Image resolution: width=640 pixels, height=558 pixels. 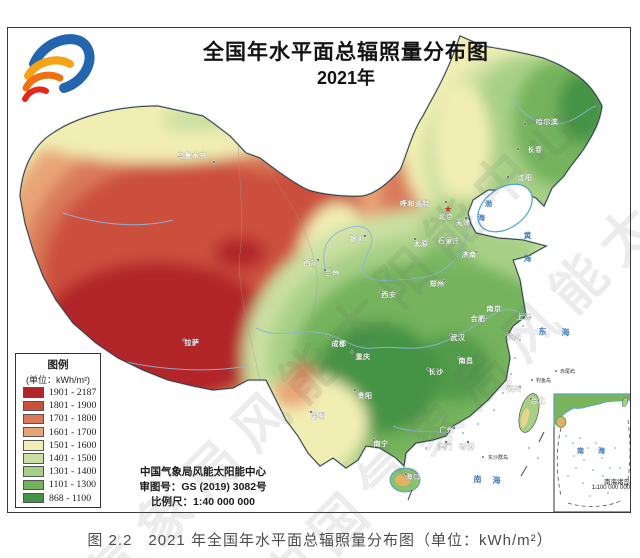 I want to click on svg-text: 西安, so click(x=389, y=294).